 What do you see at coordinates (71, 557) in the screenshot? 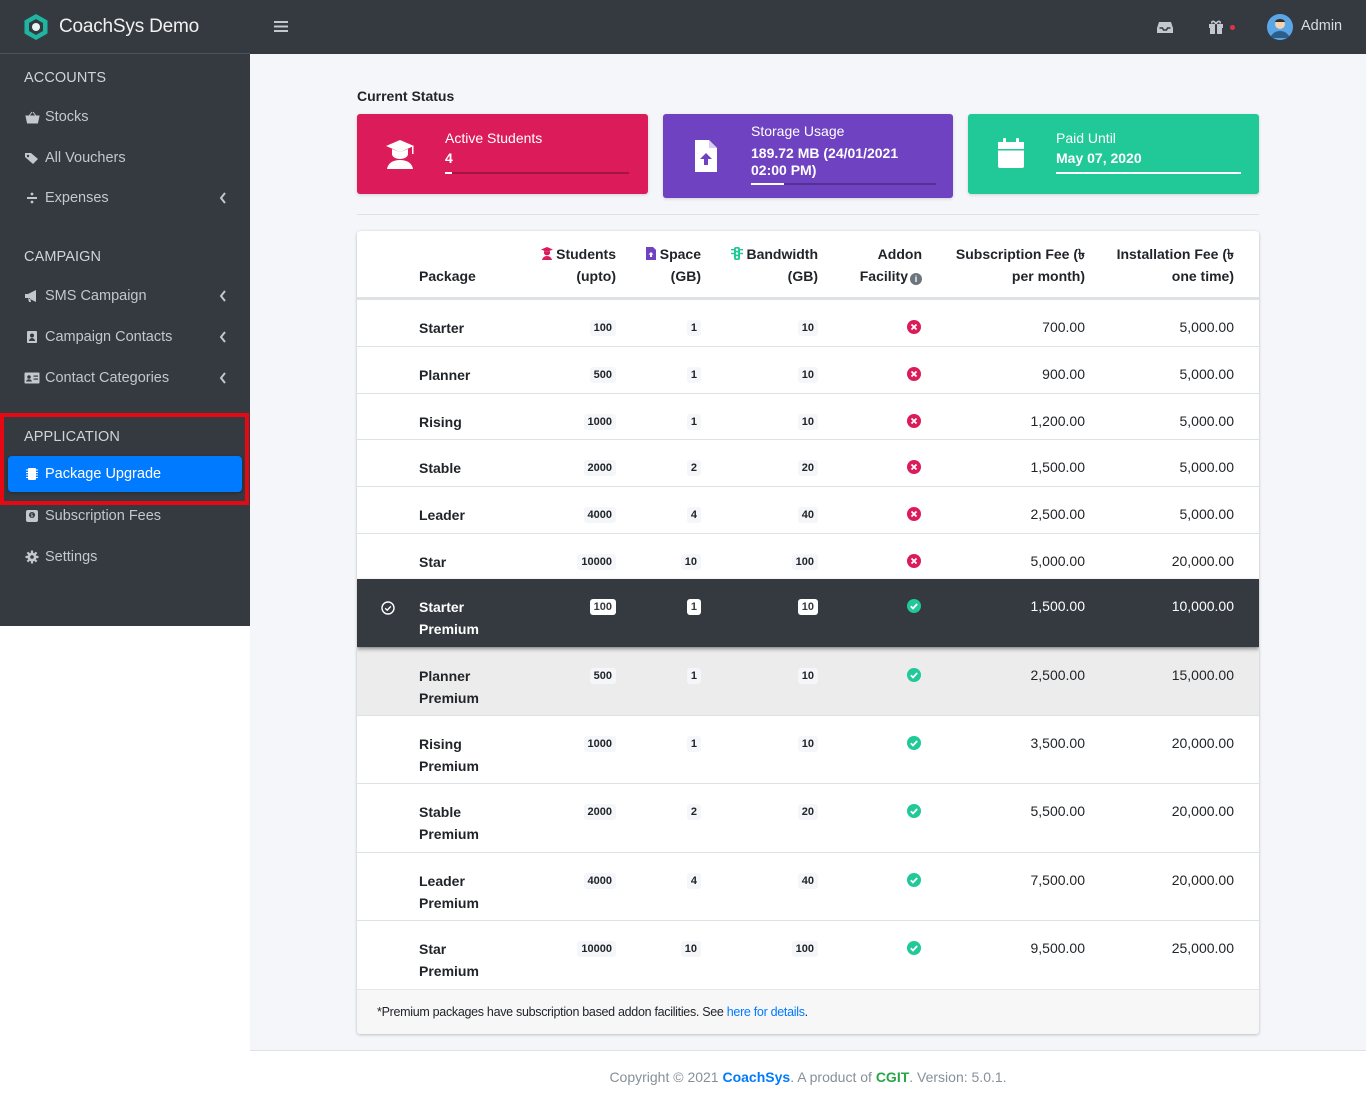
I see `sidebar-item-label: Settings` at bounding box center [71, 557].